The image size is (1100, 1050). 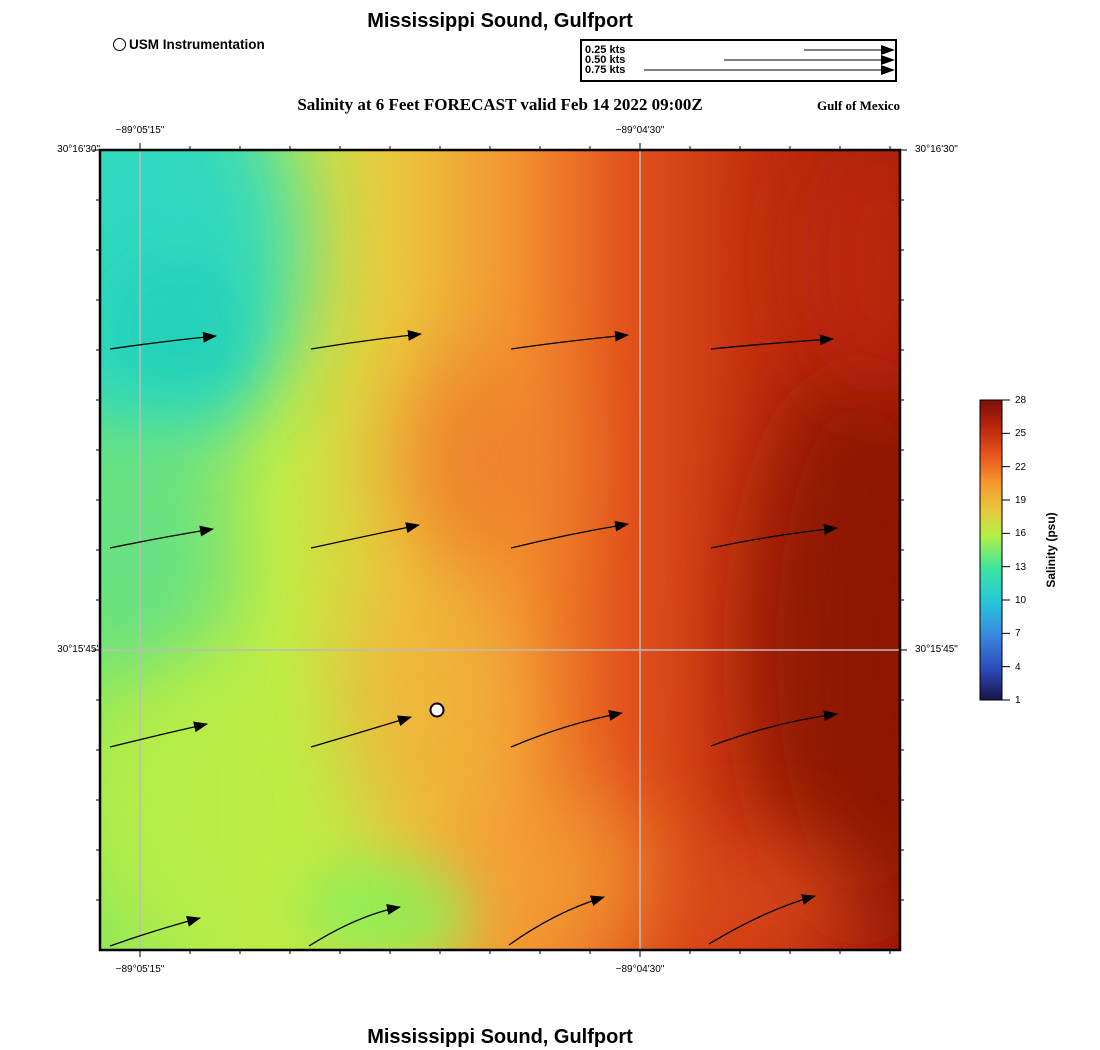 What do you see at coordinates (1021, 500) in the screenshot?
I see `colorbar-tick-label: 19` at bounding box center [1021, 500].